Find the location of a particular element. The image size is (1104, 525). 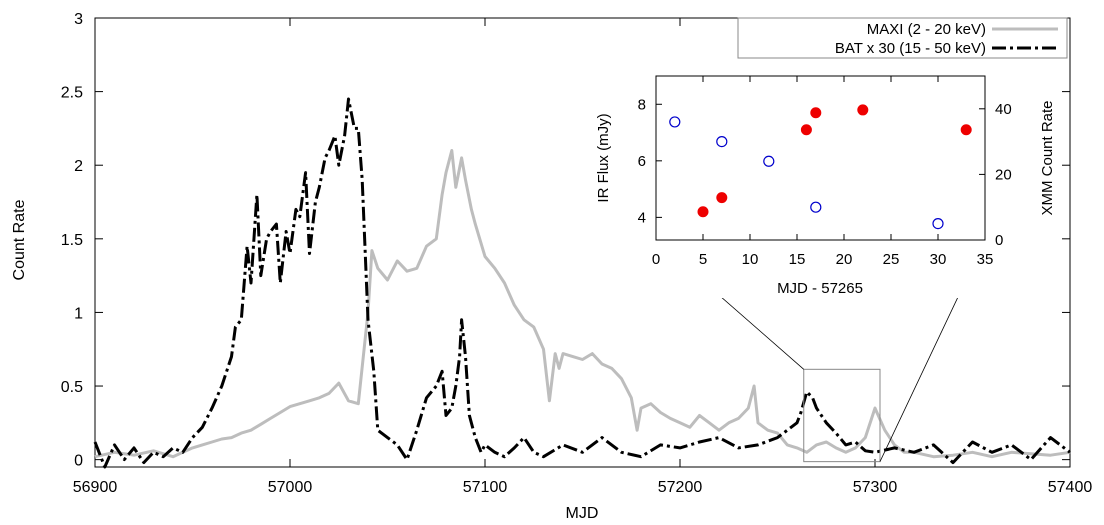

inset-x-tick-label: 35 is located at coordinates (985, 259).